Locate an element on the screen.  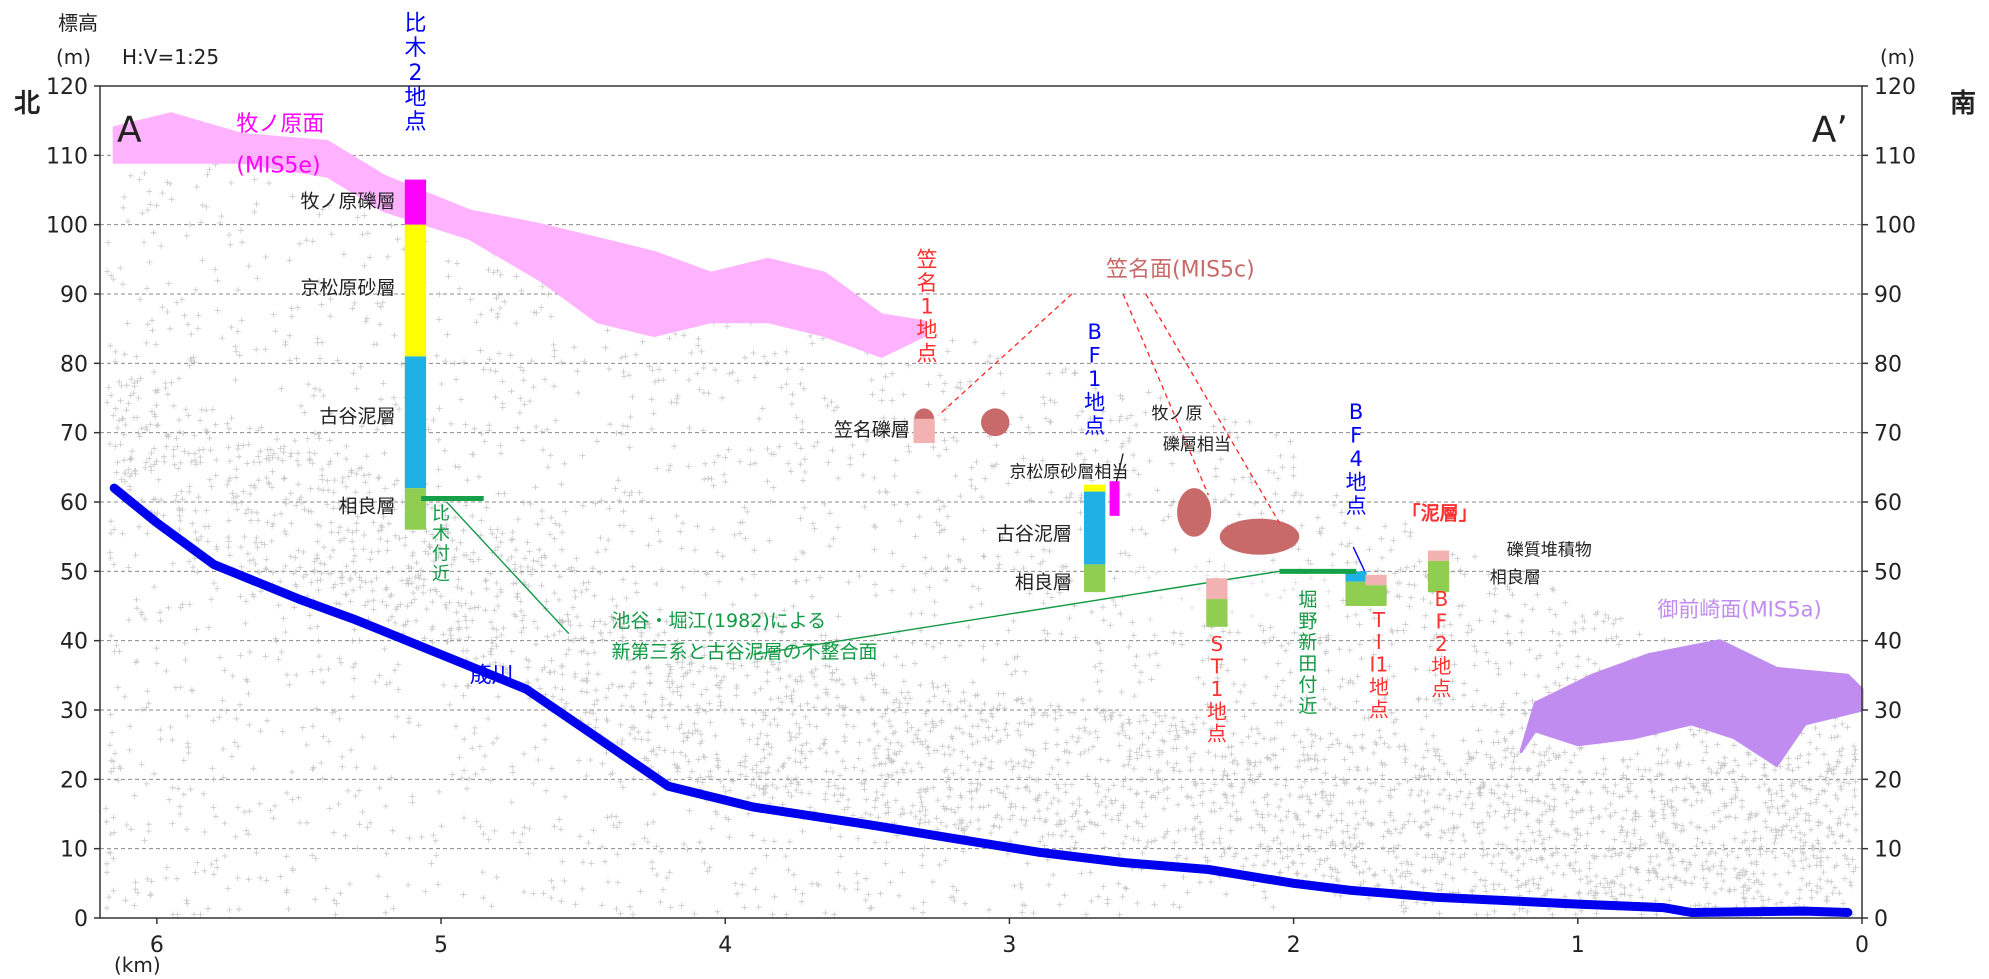
scale-note: H:V=1:25 is located at coordinates (170, 57).